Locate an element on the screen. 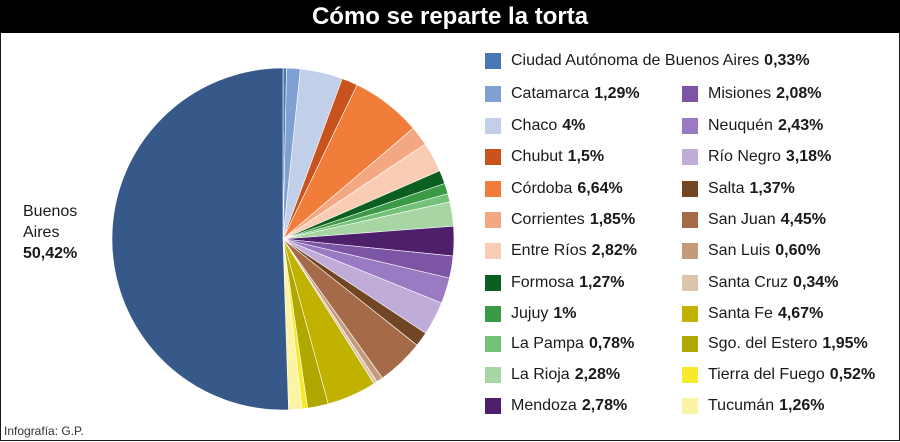 This screenshot has width=900, height=442. legend-label: Chubut is located at coordinates (537, 156).